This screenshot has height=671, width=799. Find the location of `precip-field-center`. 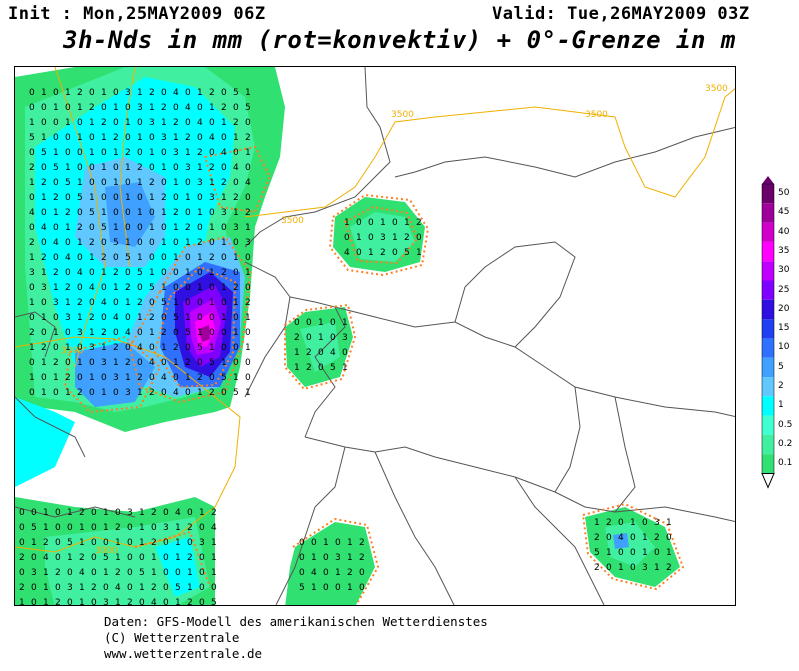

precip-field-center is located at coordinates (319, 347).